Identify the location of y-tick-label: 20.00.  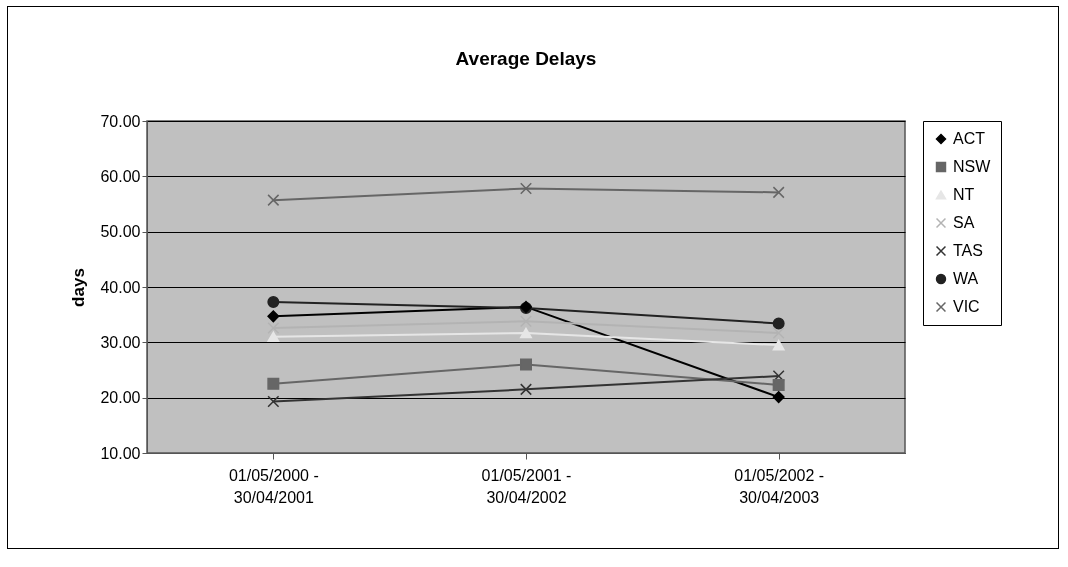
(120, 398).